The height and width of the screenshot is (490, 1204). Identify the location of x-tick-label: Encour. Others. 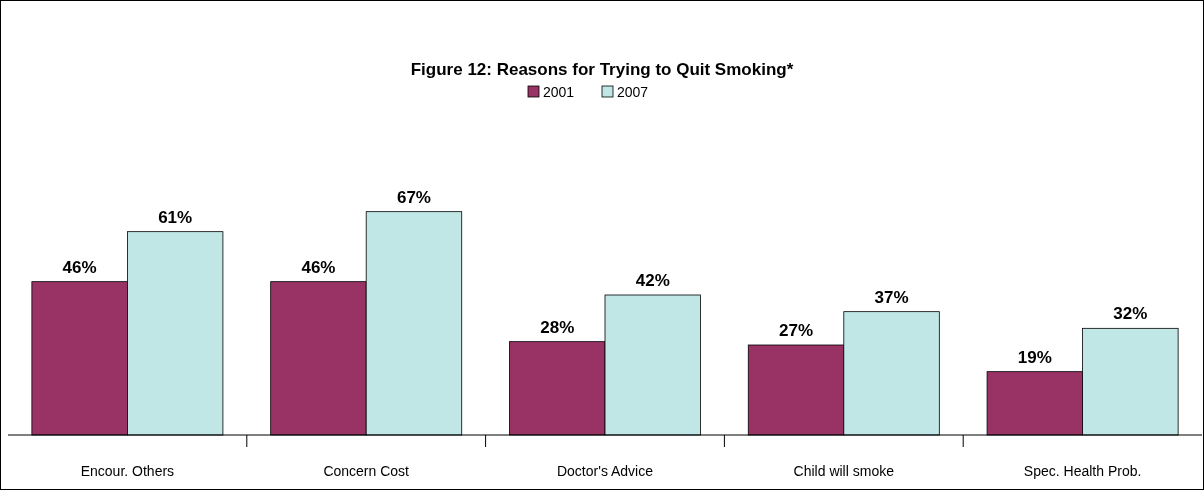
(127, 471).